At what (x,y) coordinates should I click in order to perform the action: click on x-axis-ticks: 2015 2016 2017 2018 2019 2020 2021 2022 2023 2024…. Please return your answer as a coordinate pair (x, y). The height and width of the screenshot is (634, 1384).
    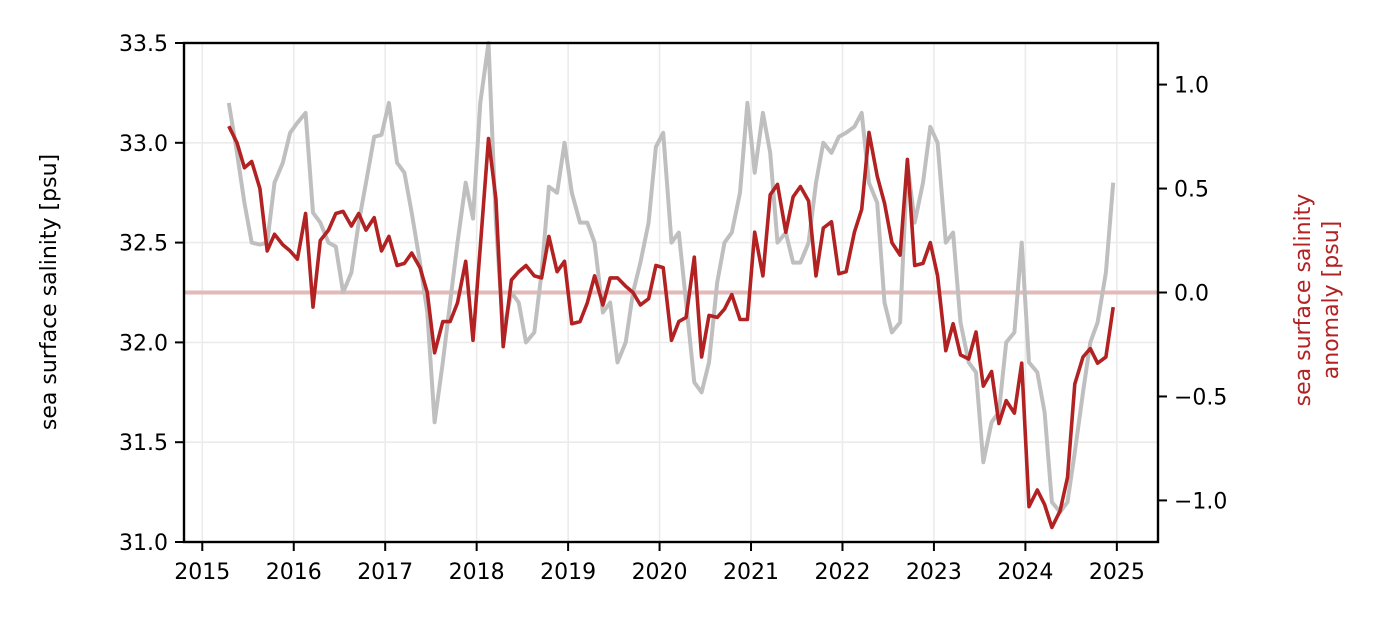
    Looking at the image, I should click on (659, 563).